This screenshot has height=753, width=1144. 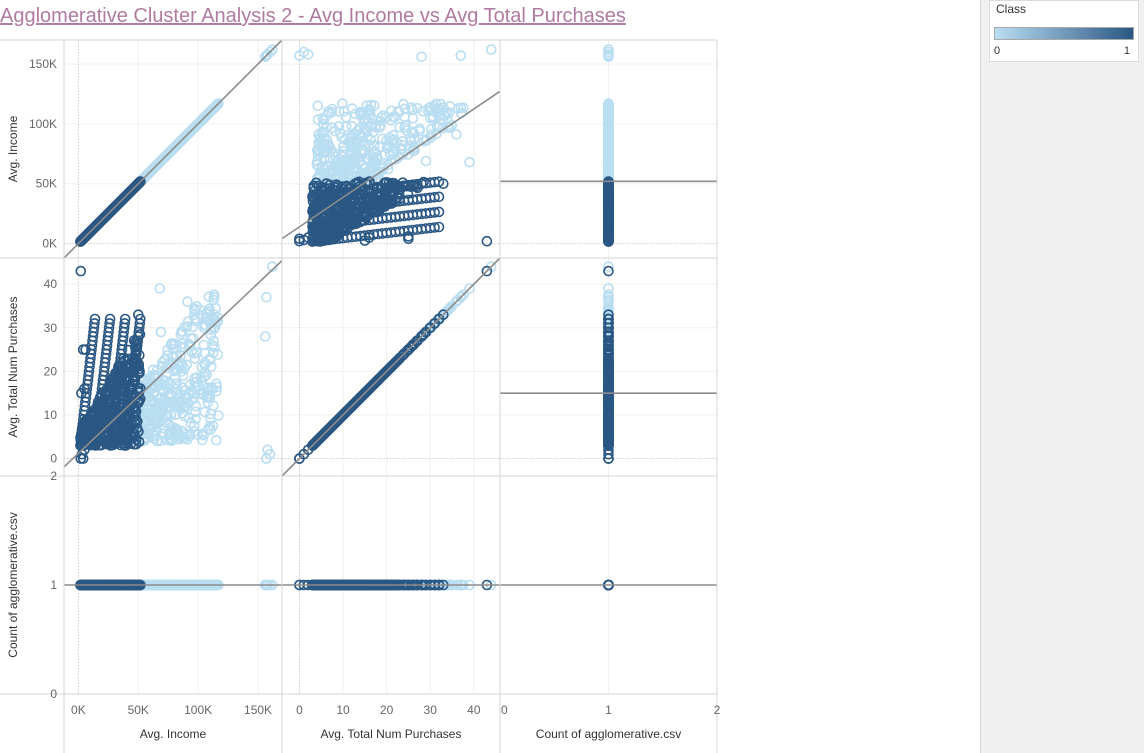 I want to click on panel-income-vs-income, so click(x=176, y=145).